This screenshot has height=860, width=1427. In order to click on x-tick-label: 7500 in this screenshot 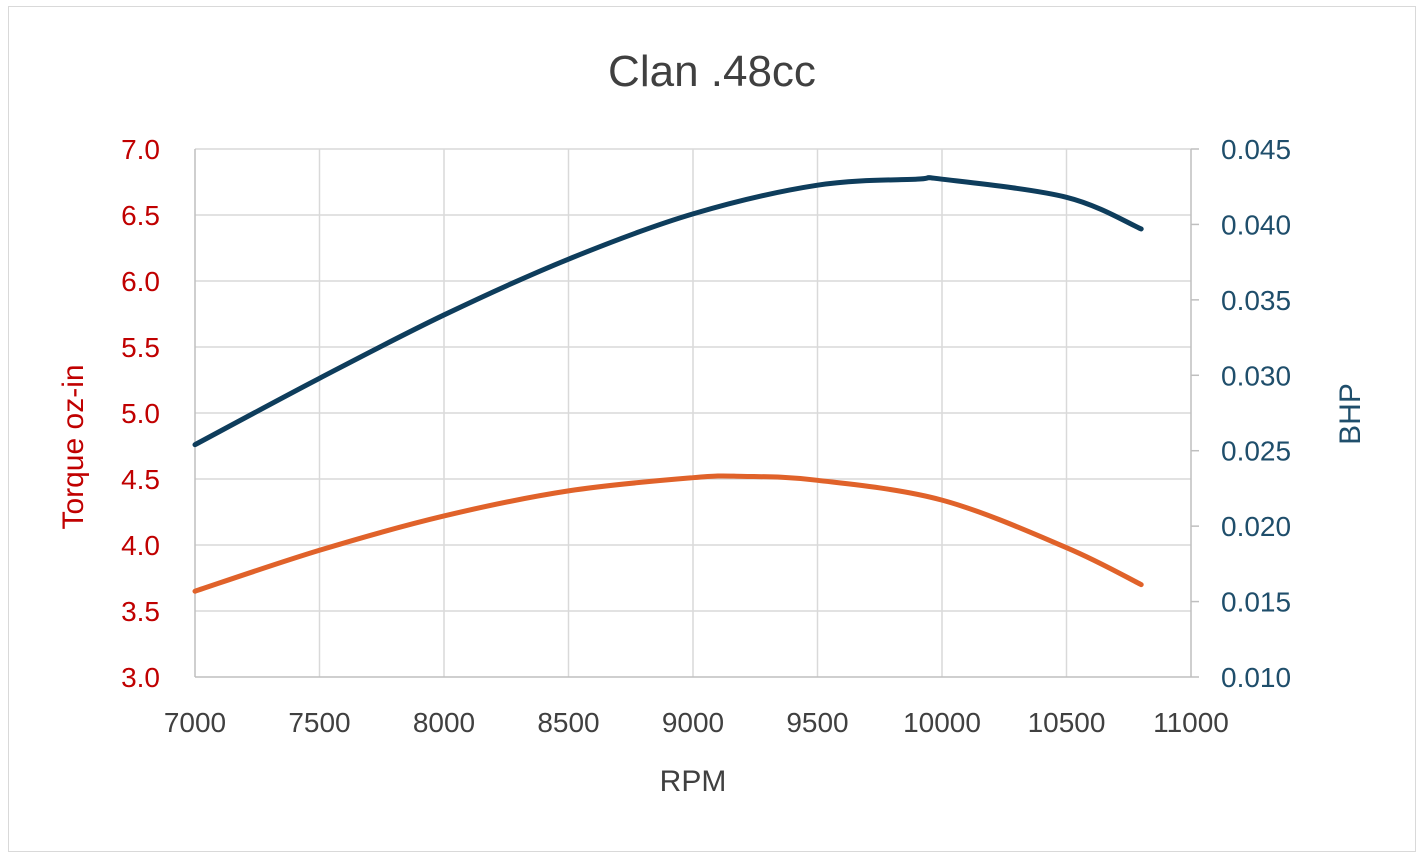, I will do `click(319, 722)`.